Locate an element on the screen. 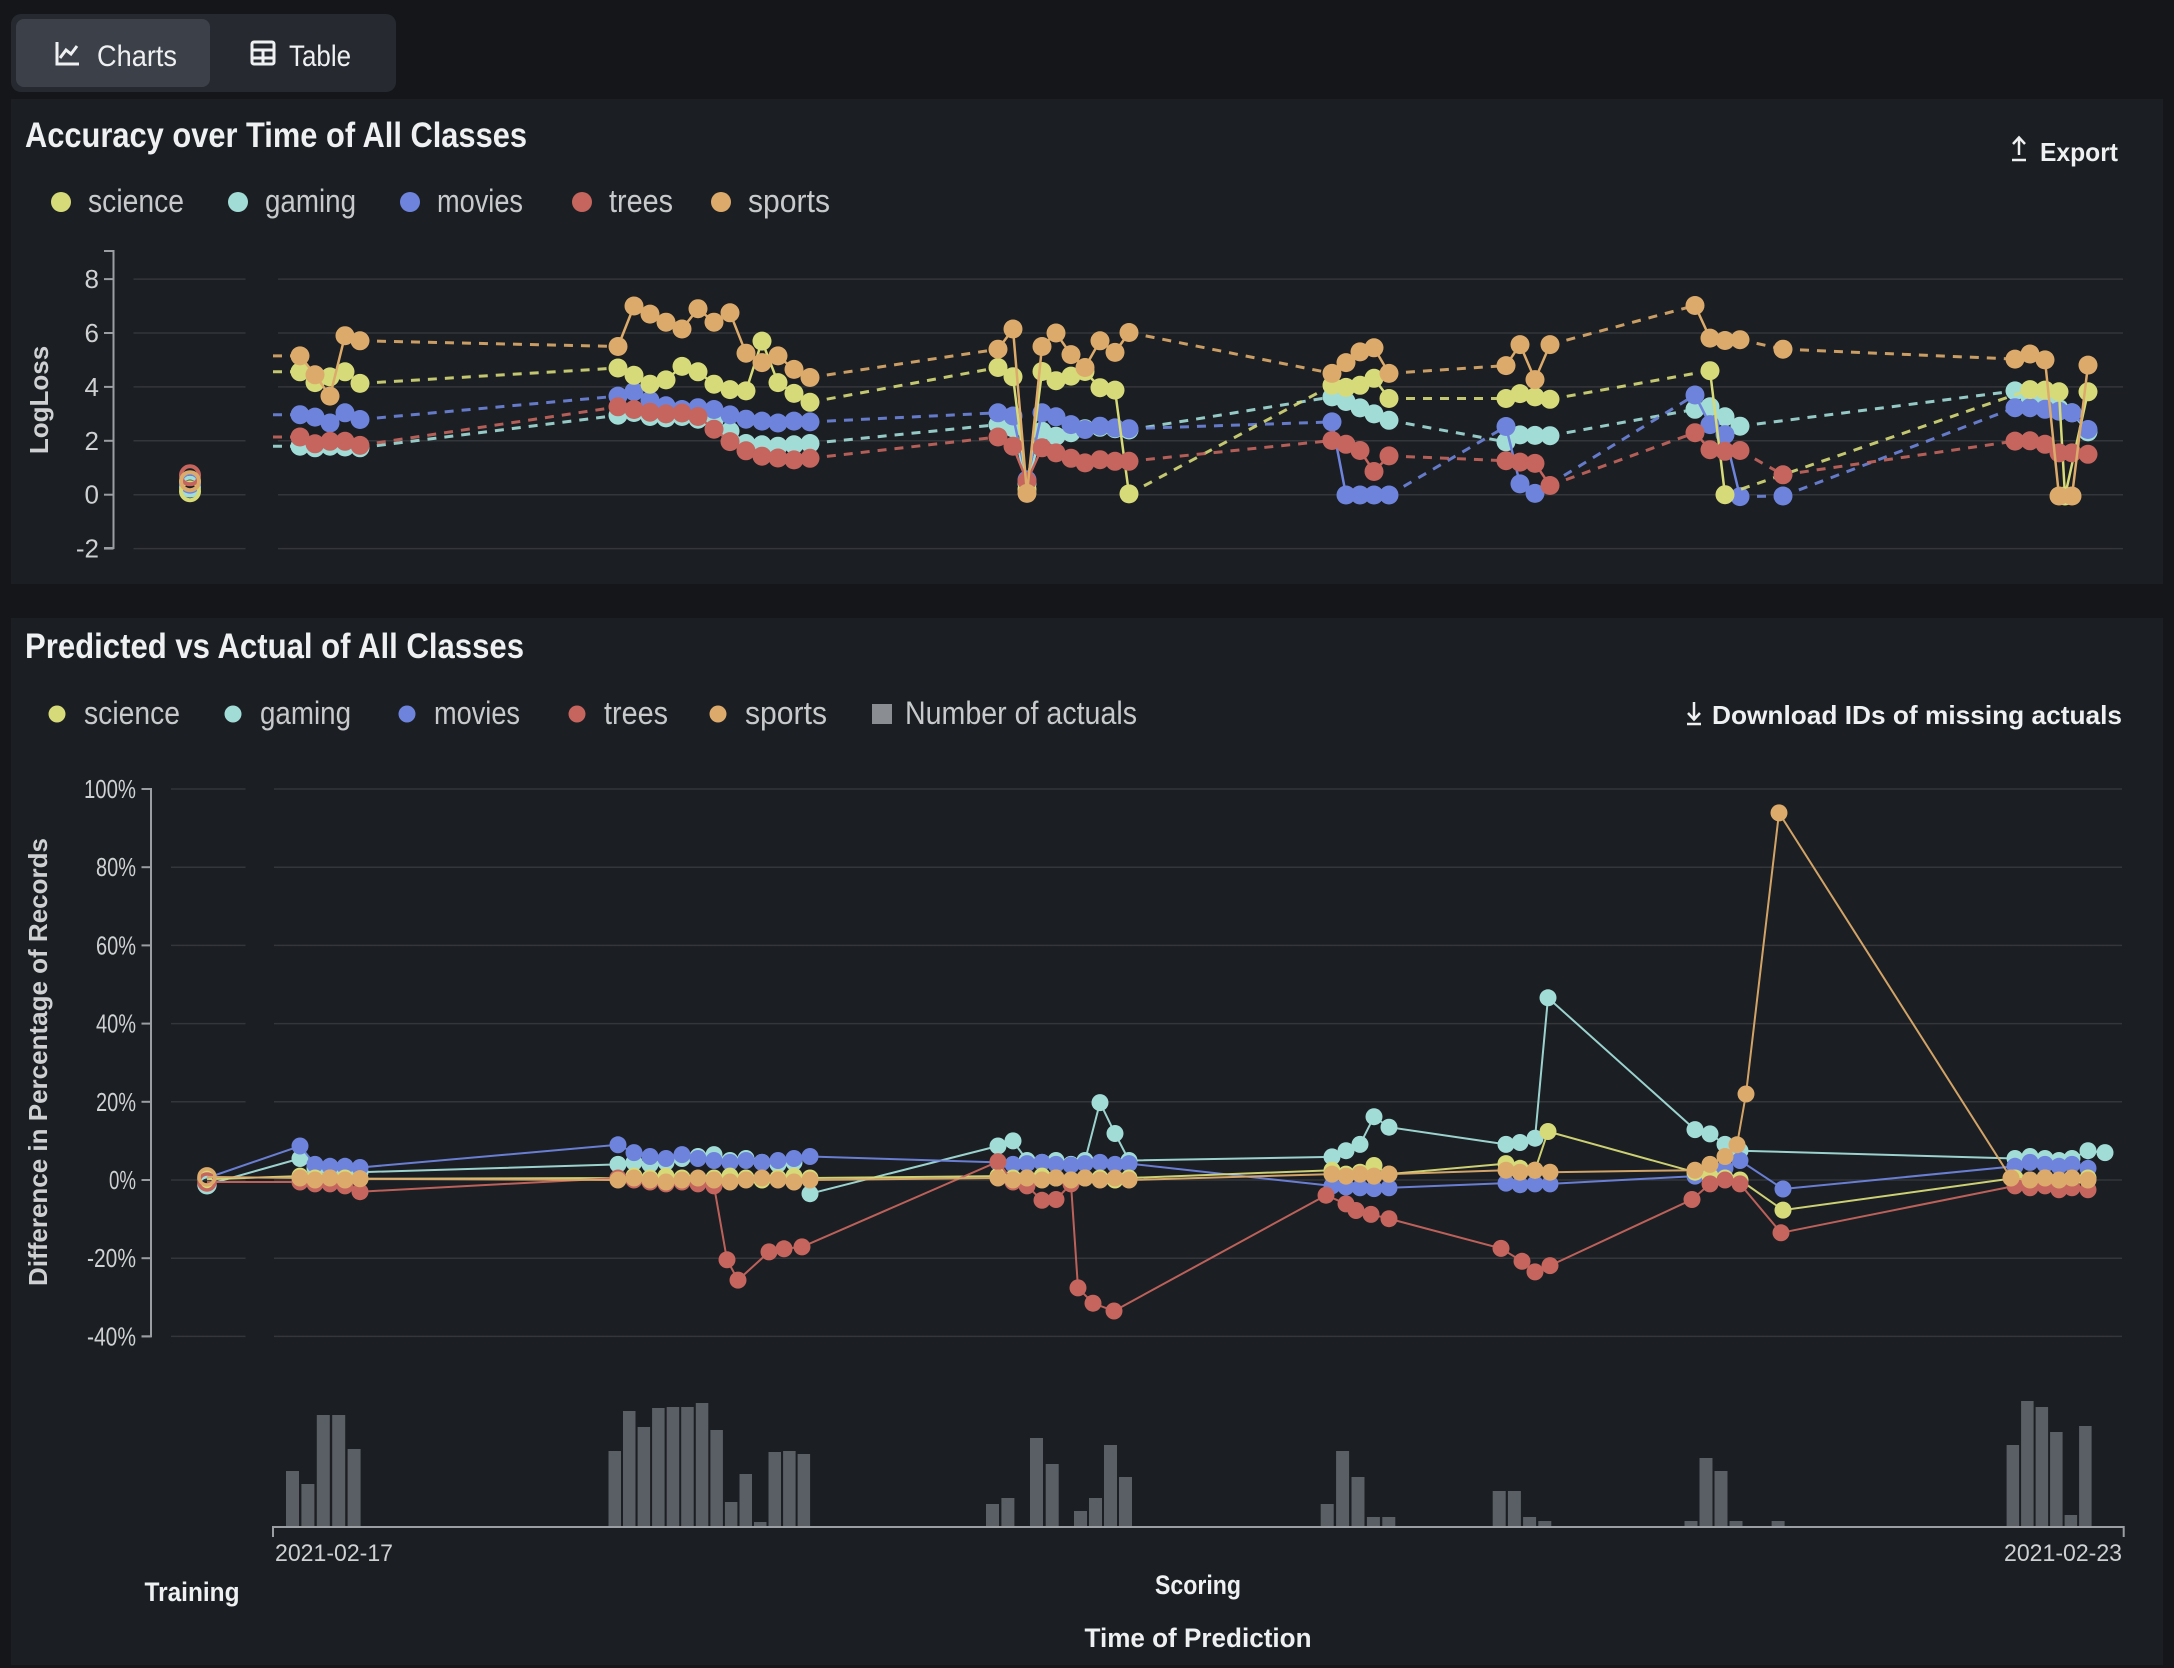 This screenshot has width=2174, height=1668. svg-text: Export is located at coordinates (2079, 152).